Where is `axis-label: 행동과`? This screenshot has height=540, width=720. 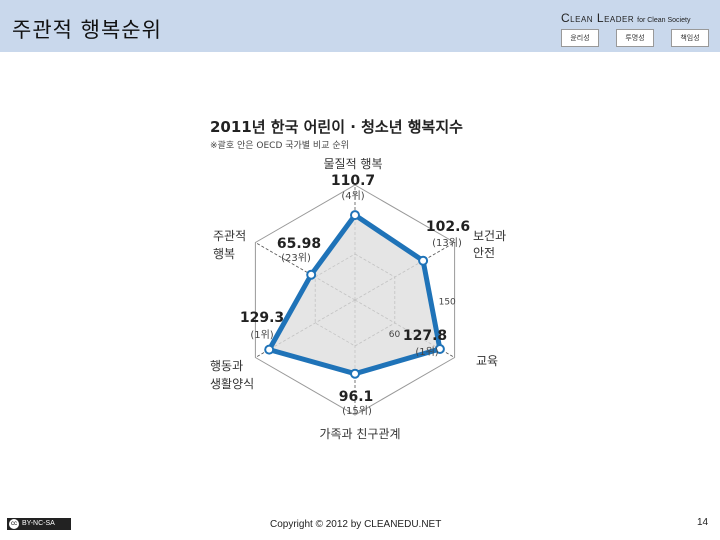 axis-label: 행동과 is located at coordinates (226, 365).